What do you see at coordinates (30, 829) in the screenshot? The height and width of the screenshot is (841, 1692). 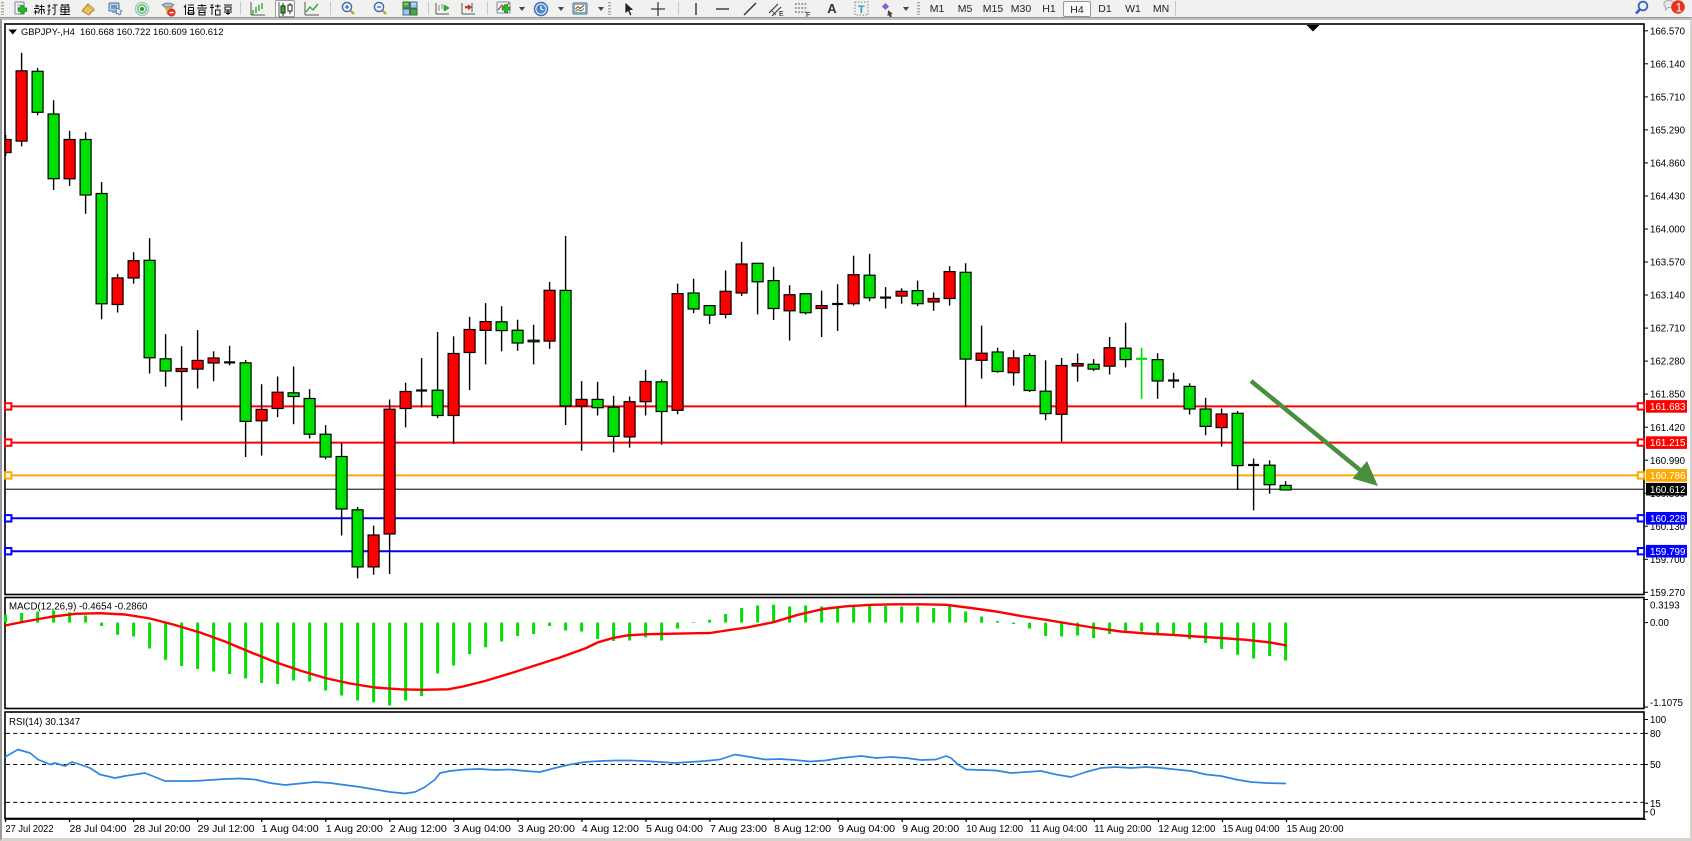 I see `svg-text: 27 Jul 2022` at bounding box center [30, 829].